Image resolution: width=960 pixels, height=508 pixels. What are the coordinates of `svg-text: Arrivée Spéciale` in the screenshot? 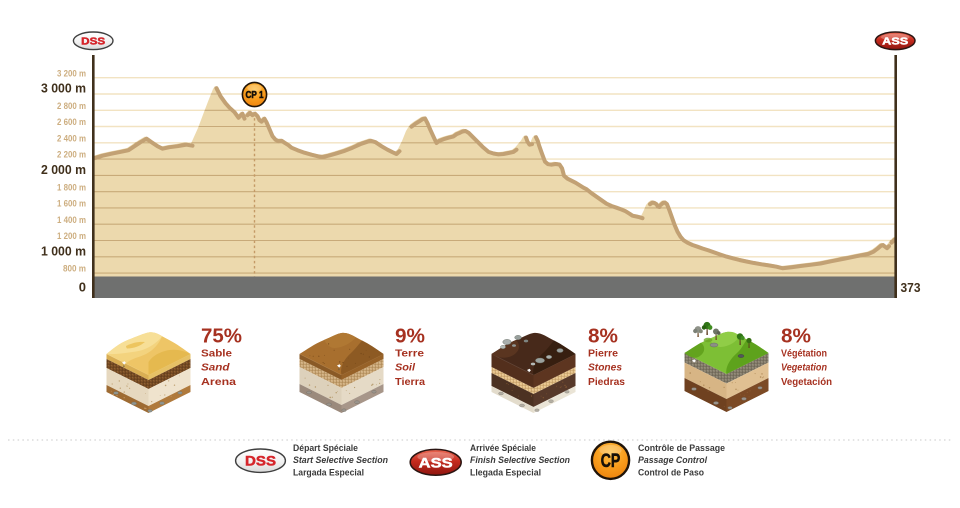 It's located at (503, 448).